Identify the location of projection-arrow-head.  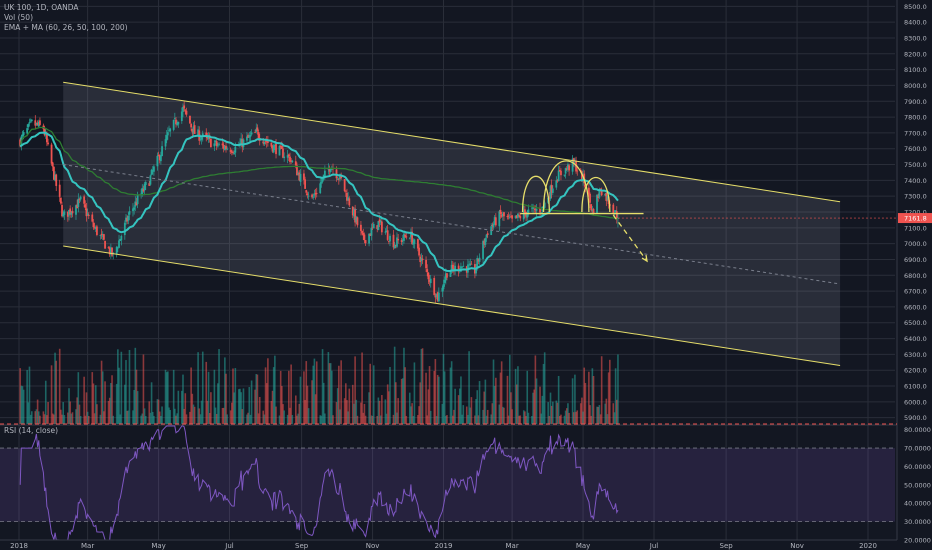
(644, 258).